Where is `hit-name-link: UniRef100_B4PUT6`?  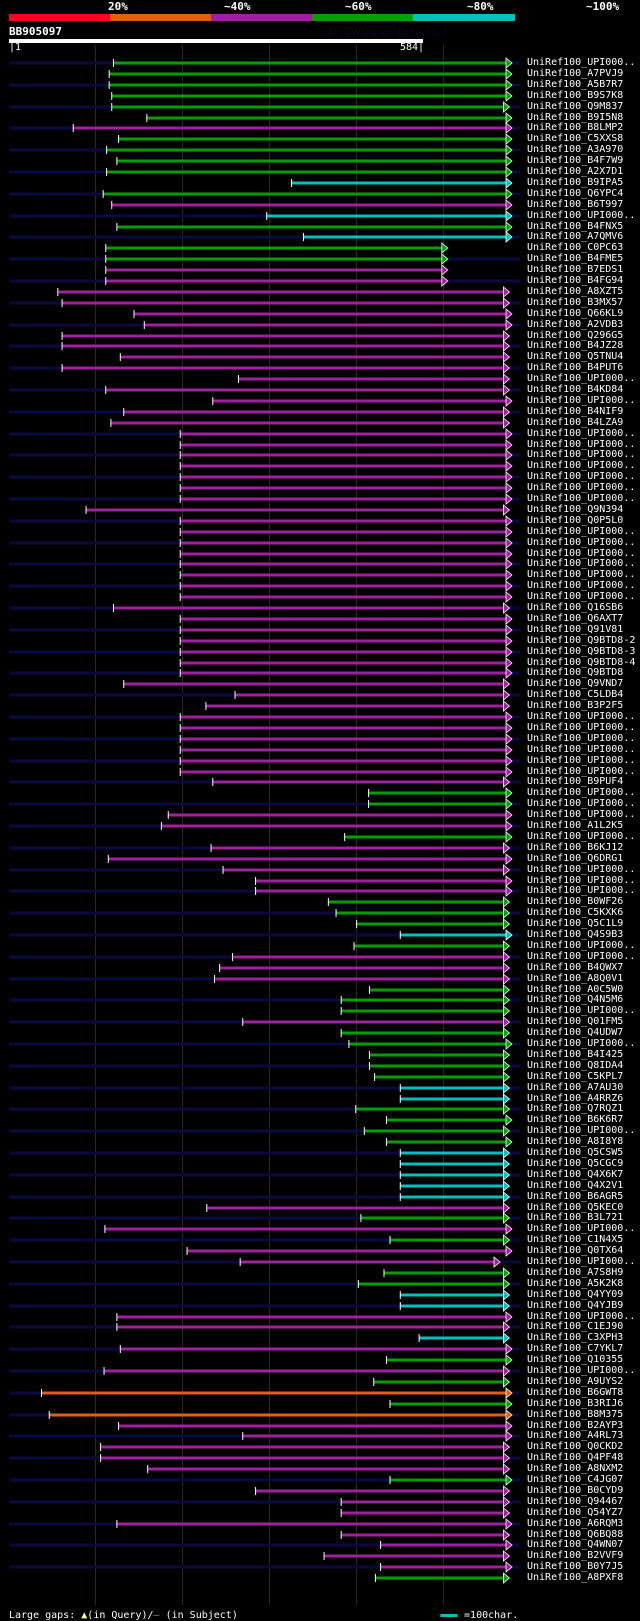
hit-name-link: UniRef100_B4PUT6 is located at coordinates (575, 367).